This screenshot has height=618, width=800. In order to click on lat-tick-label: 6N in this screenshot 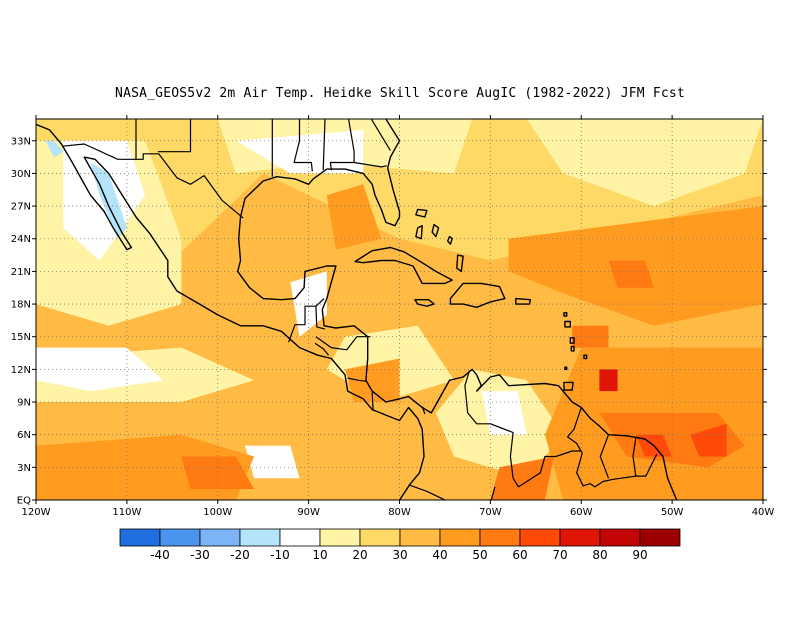, I will do `click(24, 435)`.